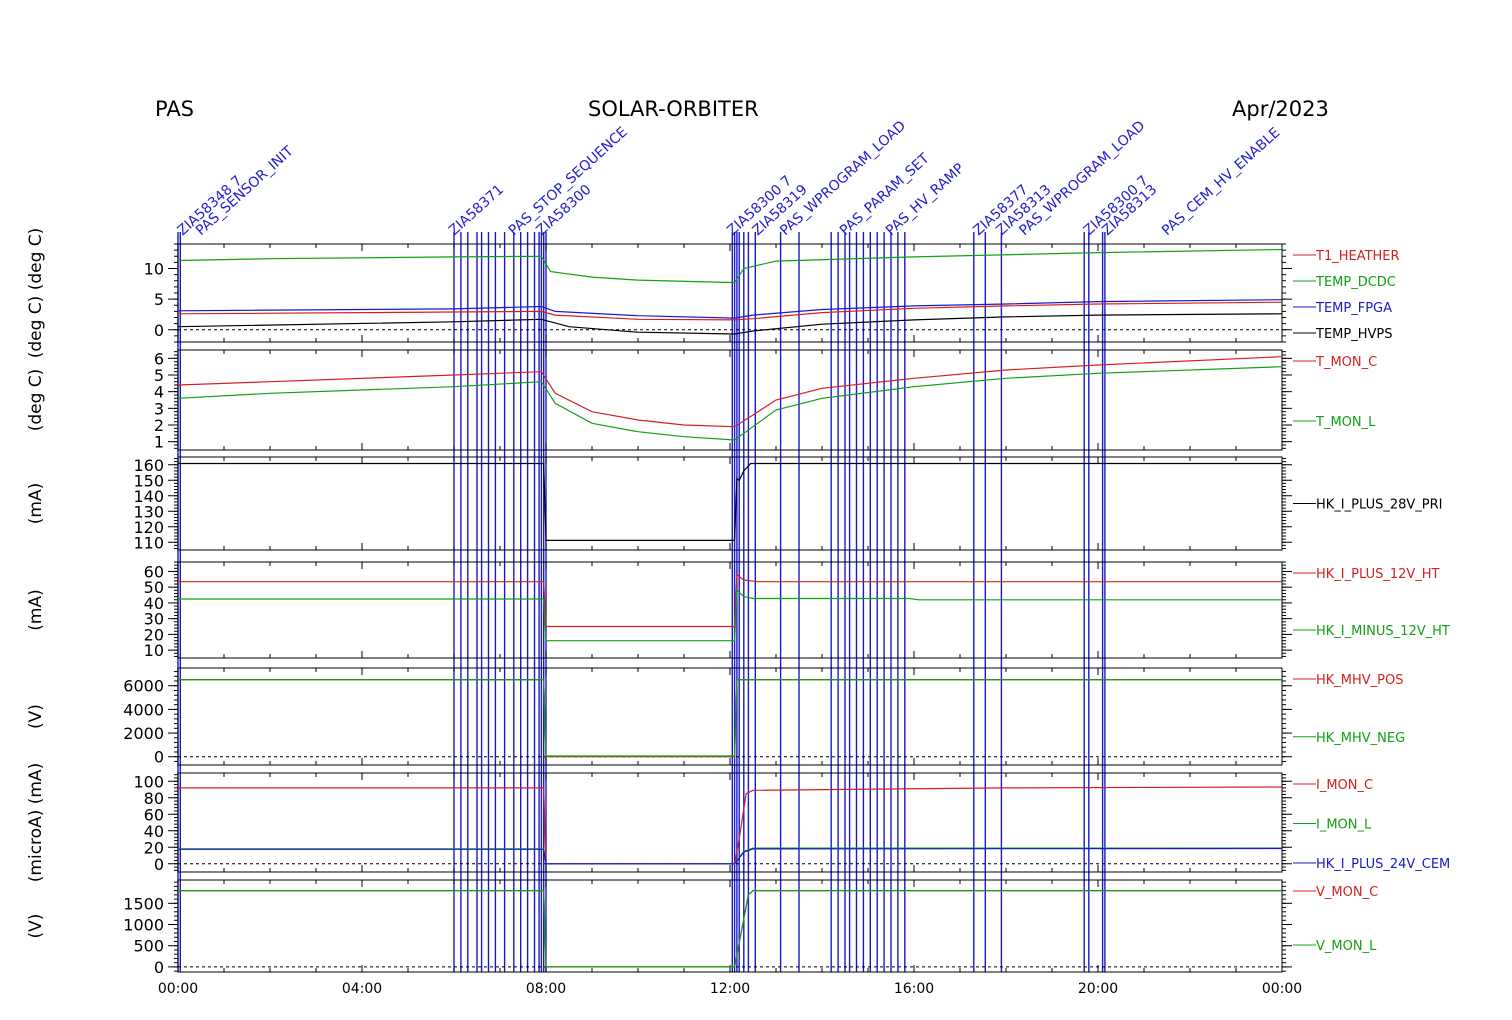 The width and height of the screenshot is (1512, 1020). What do you see at coordinates (148, 946) in the screenshot?
I see `y-tick-label: 500` at bounding box center [148, 946].